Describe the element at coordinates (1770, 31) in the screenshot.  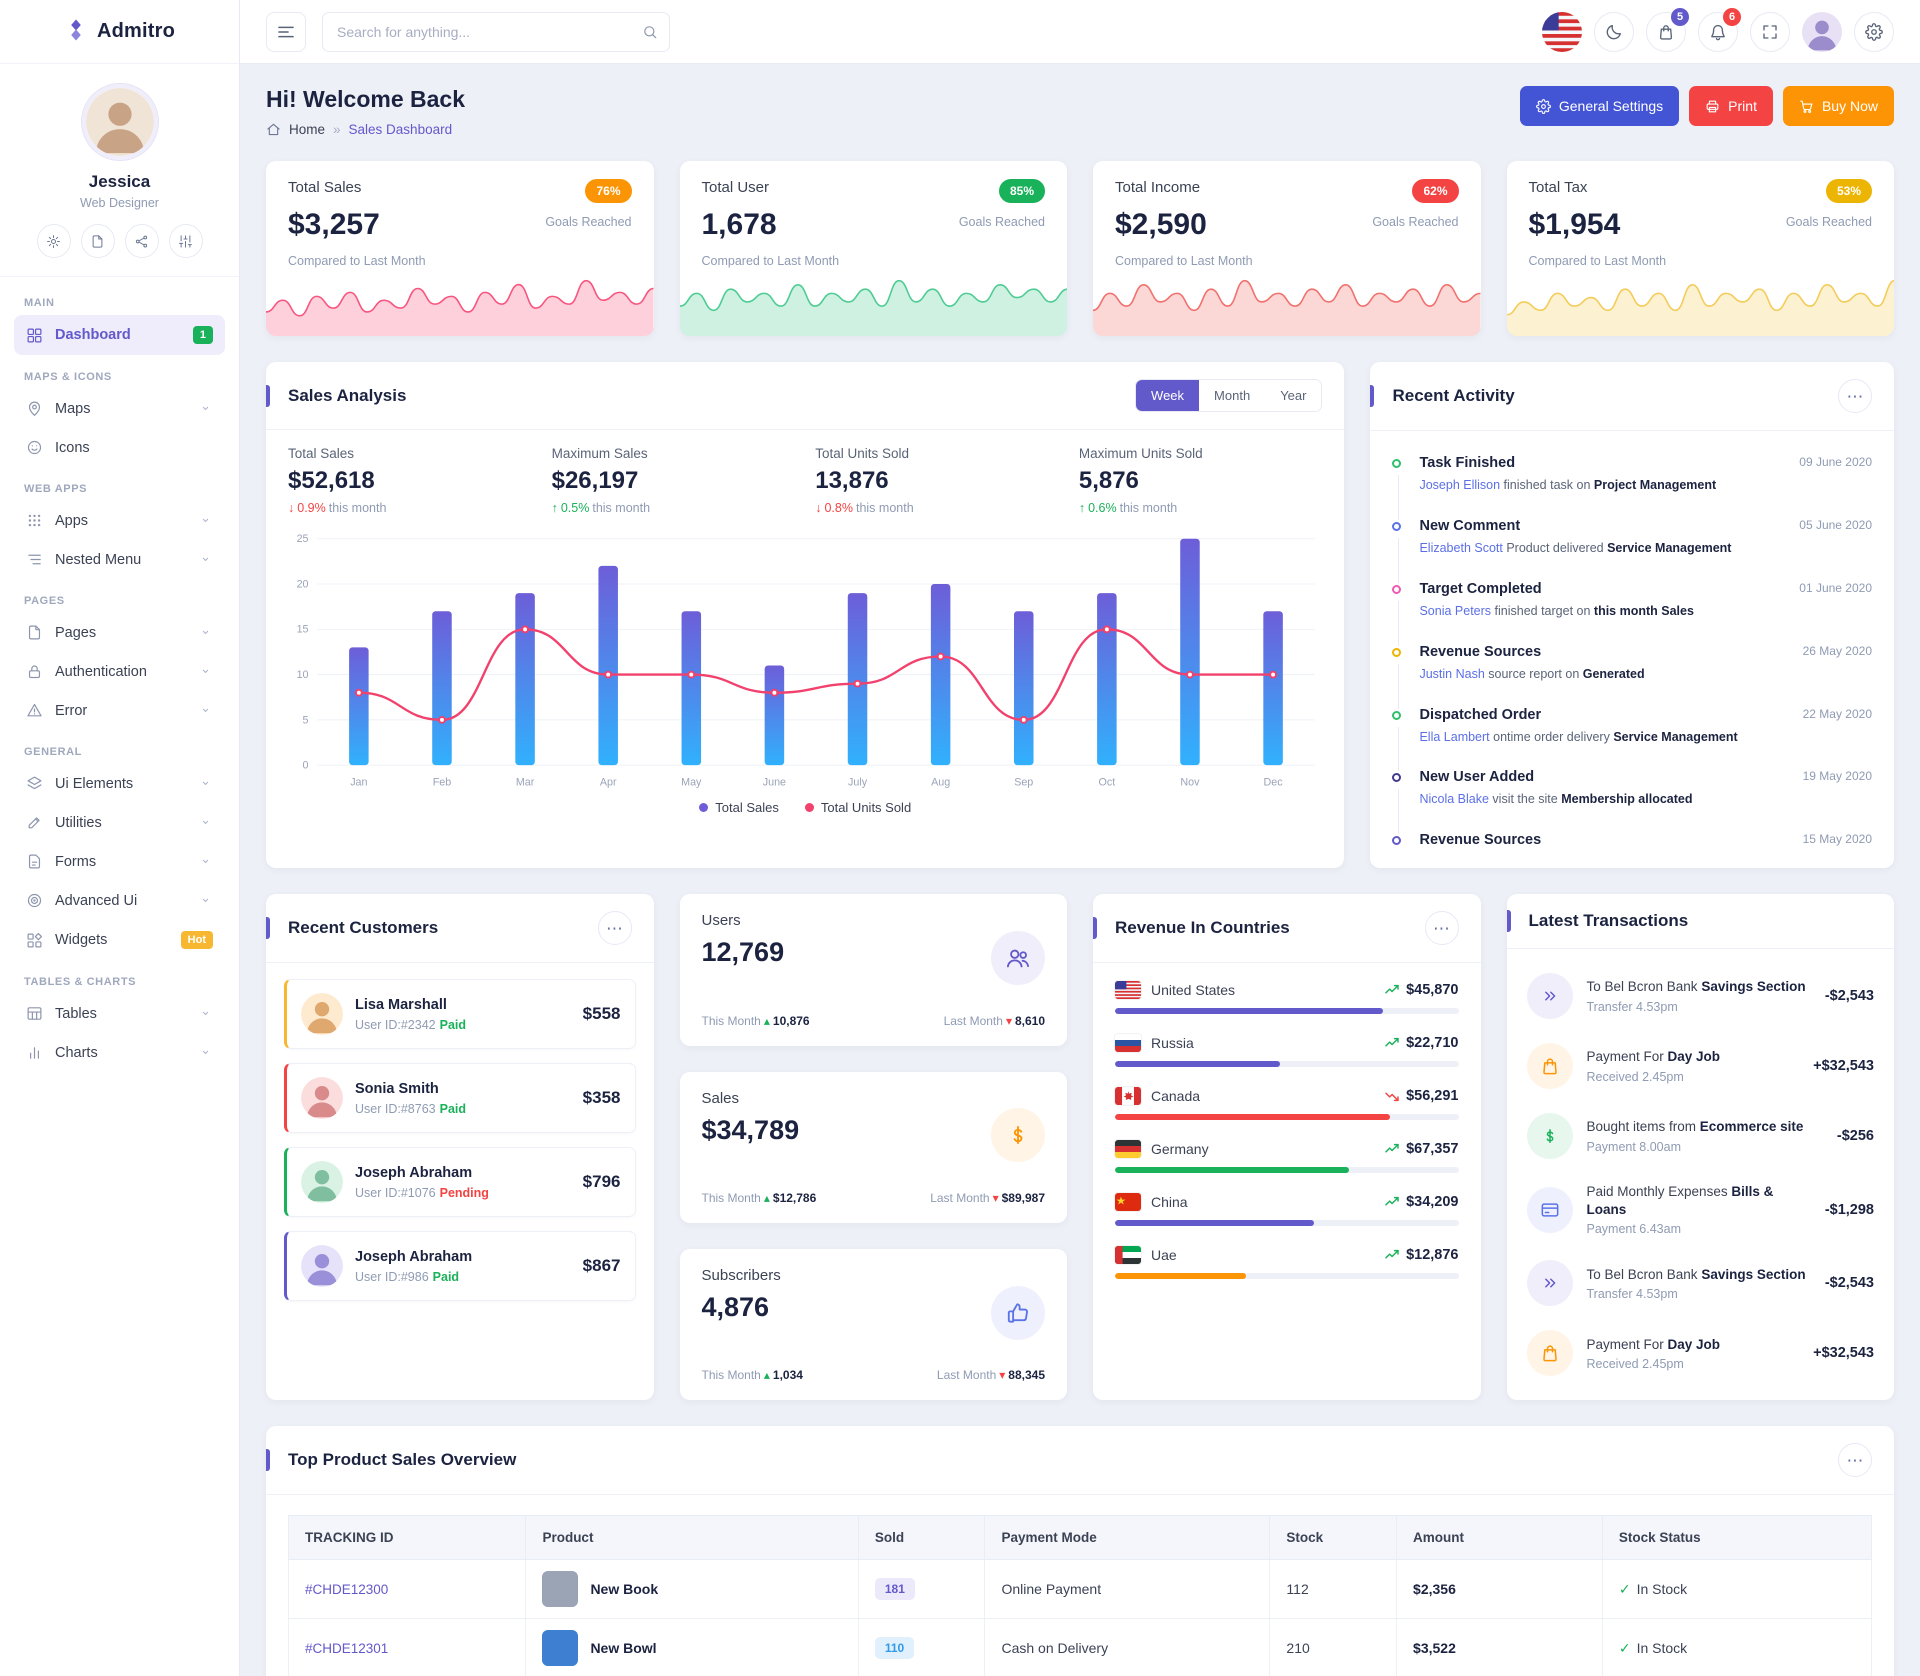
I see `fullscreen-button` at that location.